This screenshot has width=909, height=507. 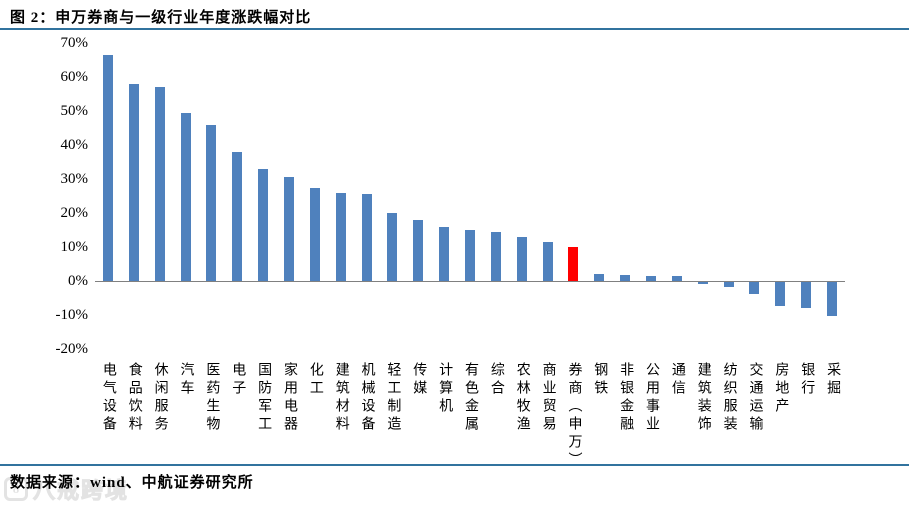 I want to click on title-underline, so click(x=454, y=29).